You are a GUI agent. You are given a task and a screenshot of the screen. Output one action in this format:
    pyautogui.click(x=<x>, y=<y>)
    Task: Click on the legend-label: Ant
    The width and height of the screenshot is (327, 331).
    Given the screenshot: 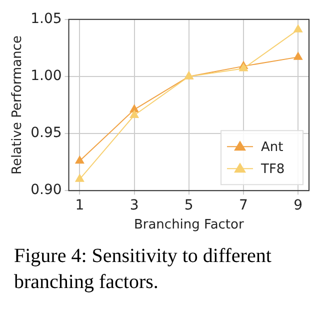 What is the action you would take?
    pyautogui.click(x=272, y=147)
    